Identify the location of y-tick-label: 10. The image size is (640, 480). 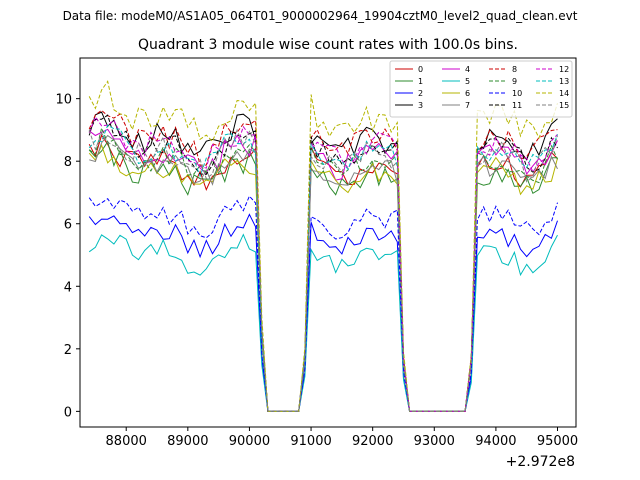
(63, 100).